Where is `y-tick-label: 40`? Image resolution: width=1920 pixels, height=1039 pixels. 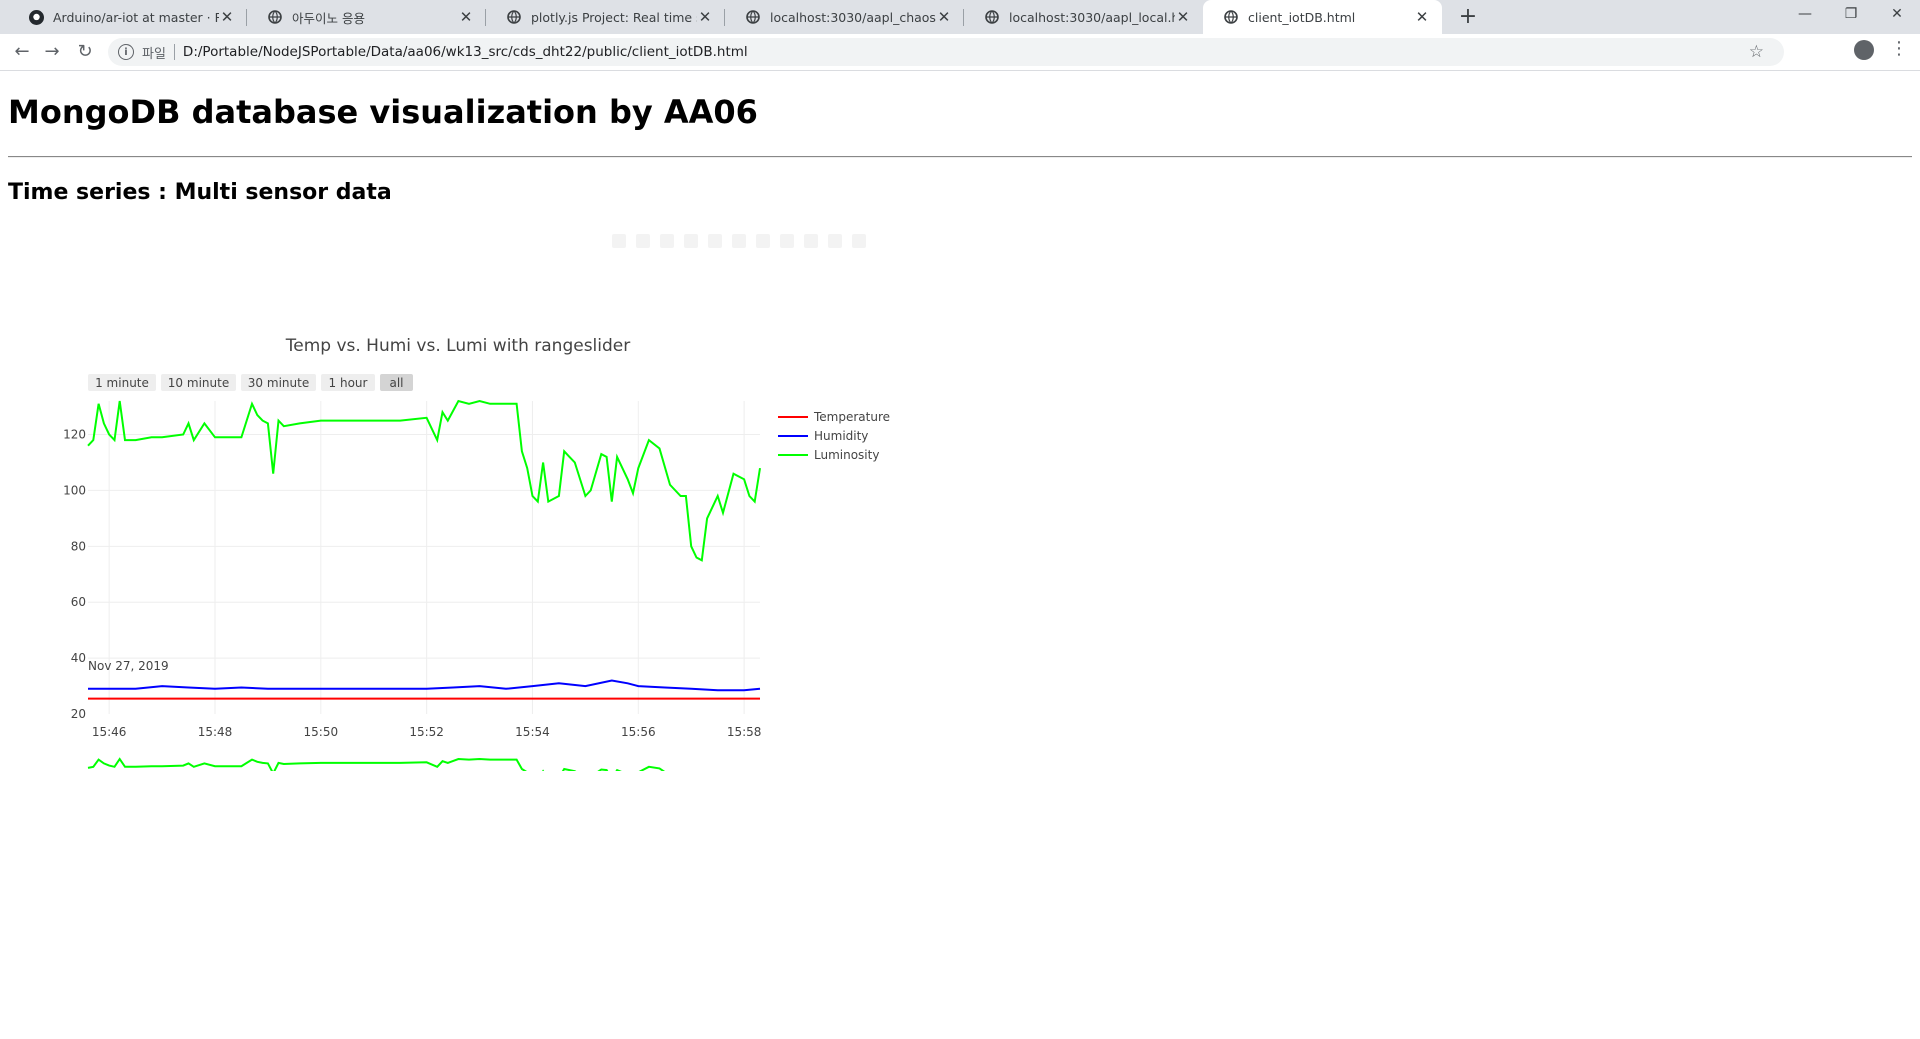
y-tick-label: 40 is located at coordinates (78, 658).